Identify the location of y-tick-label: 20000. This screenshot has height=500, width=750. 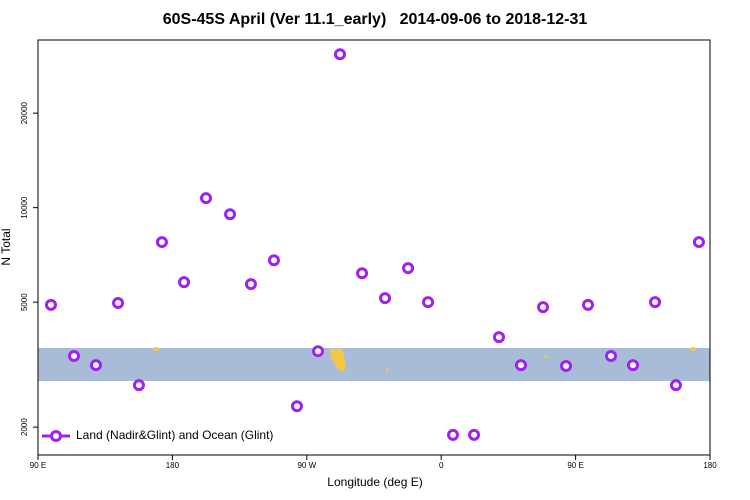
(24, 112).